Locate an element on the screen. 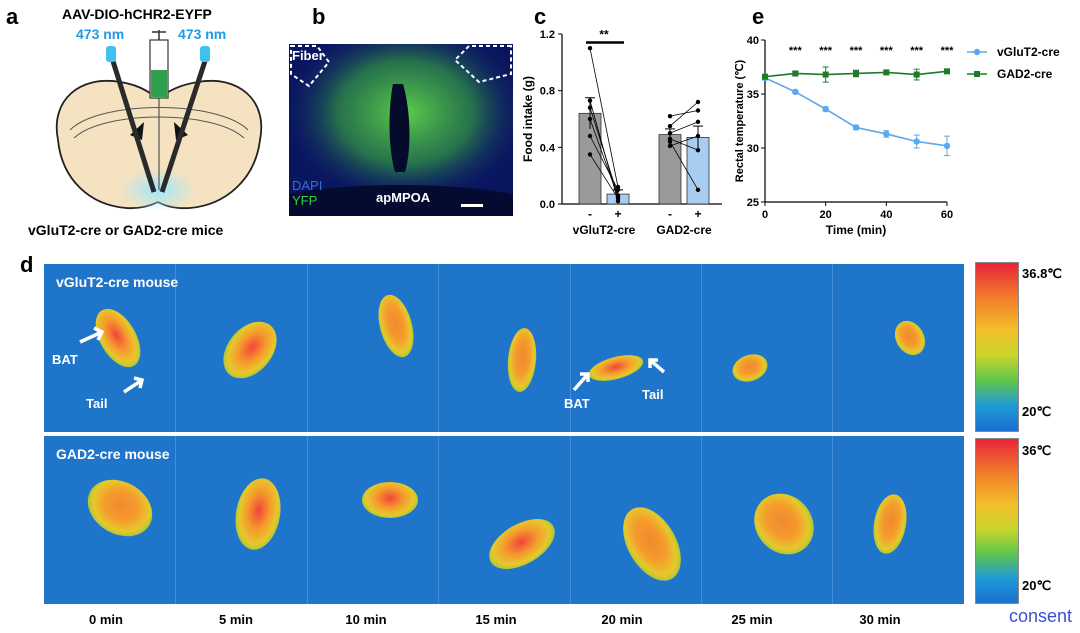 This screenshot has width=1080, height=633. time-label: 20 min is located at coordinates (622, 619).